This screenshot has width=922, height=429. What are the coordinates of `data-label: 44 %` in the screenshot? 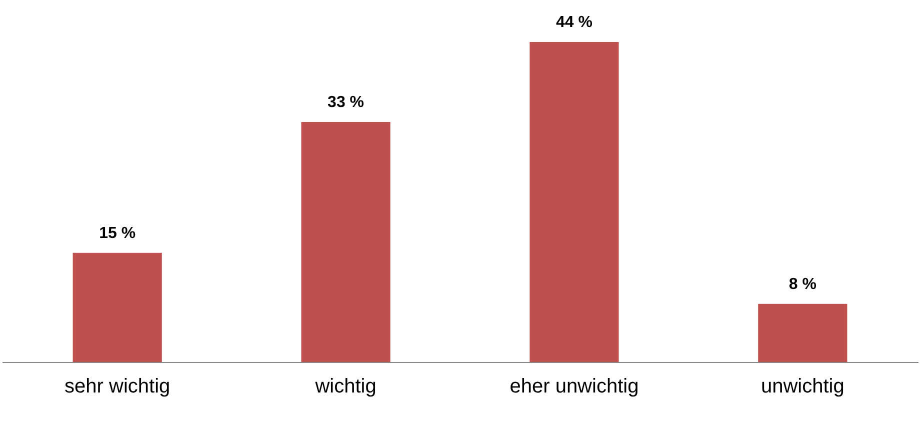 It's located at (574, 22).